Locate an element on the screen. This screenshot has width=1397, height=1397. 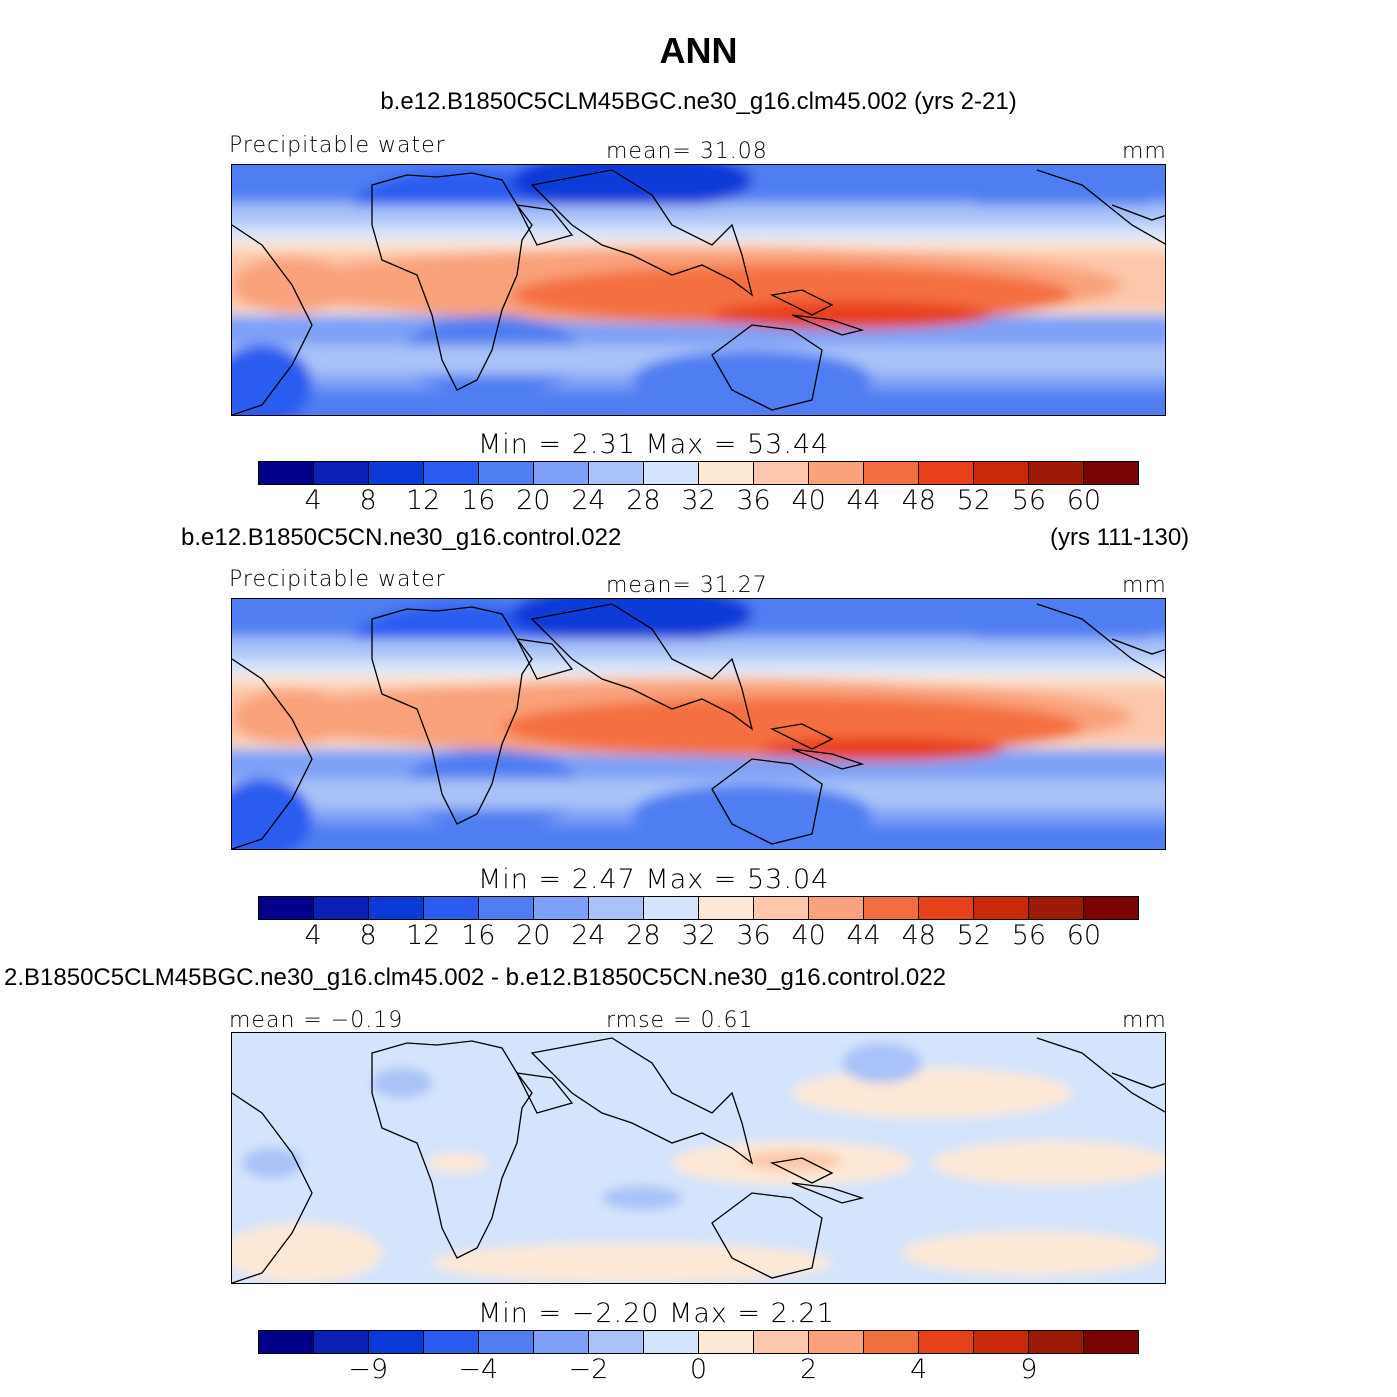
panel3-minmax: Min = −2.20 Max = 2.21 is located at coordinates (656, 1313).